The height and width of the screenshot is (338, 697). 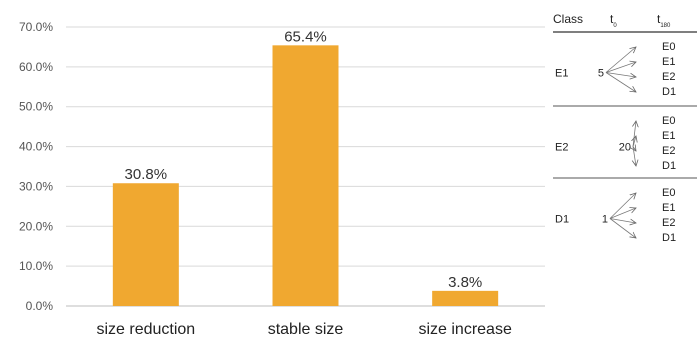 What do you see at coordinates (562, 220) in the screenshot?
I see `group-class: D1` at bounding box center [562, 220].